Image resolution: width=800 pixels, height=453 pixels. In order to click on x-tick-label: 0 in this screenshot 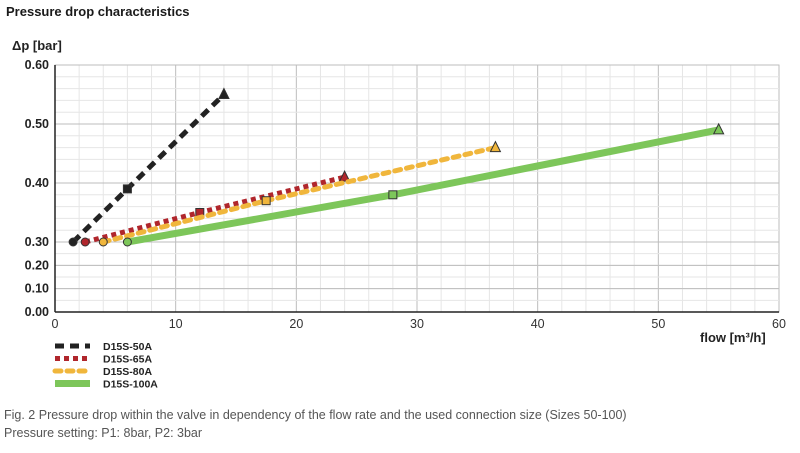, I will do `click(55, 324)`.